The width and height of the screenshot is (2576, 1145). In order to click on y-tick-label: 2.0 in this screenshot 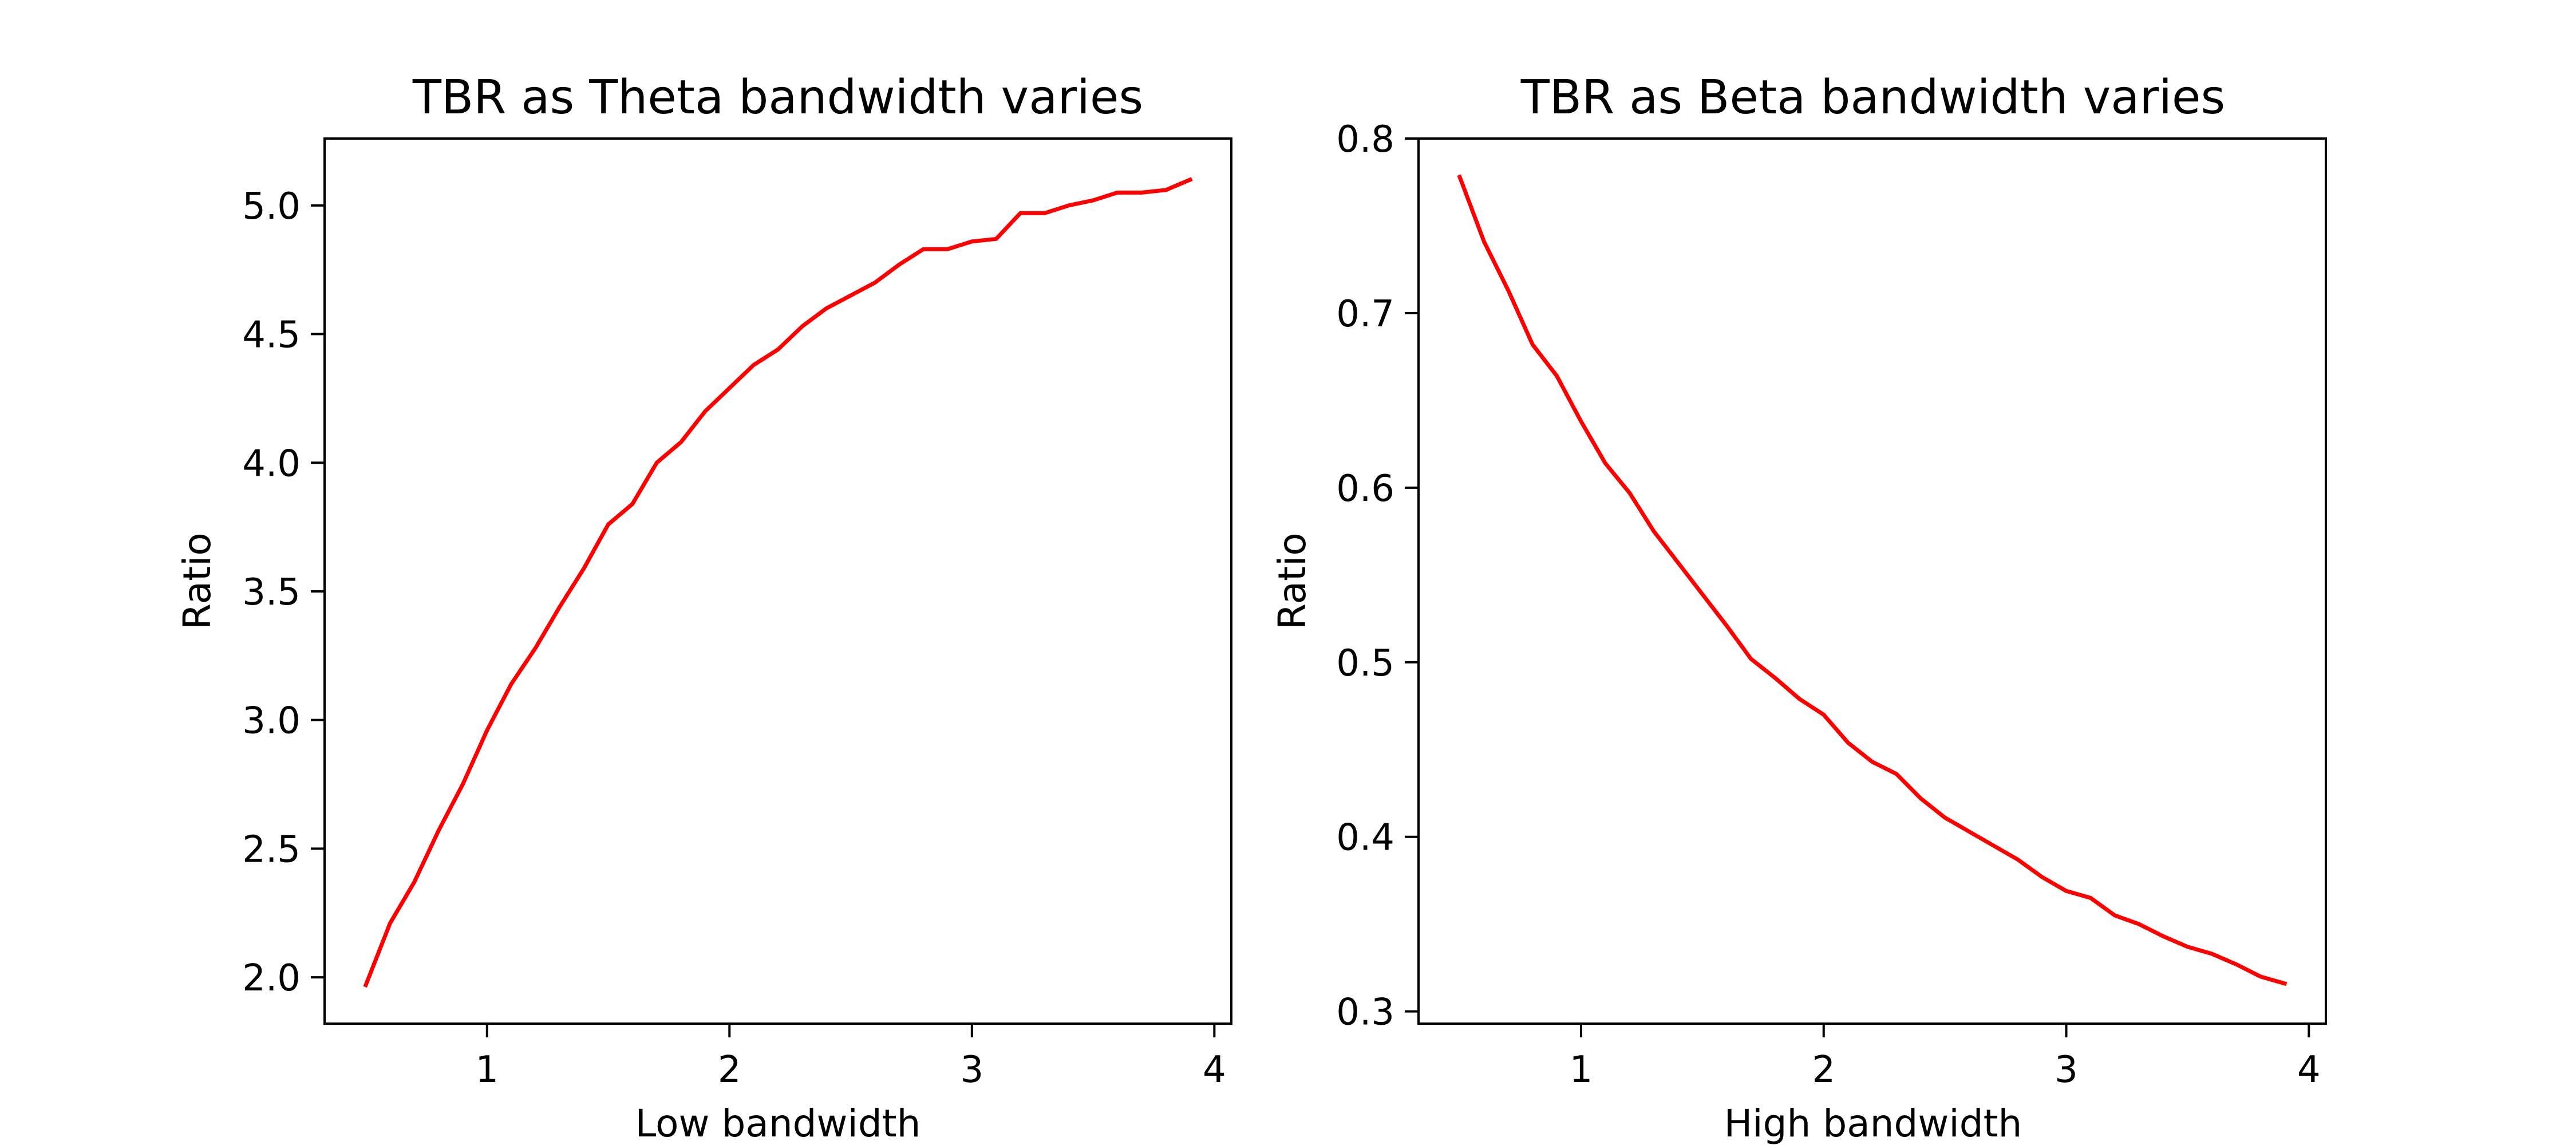, I will do `click(271, 979)`.